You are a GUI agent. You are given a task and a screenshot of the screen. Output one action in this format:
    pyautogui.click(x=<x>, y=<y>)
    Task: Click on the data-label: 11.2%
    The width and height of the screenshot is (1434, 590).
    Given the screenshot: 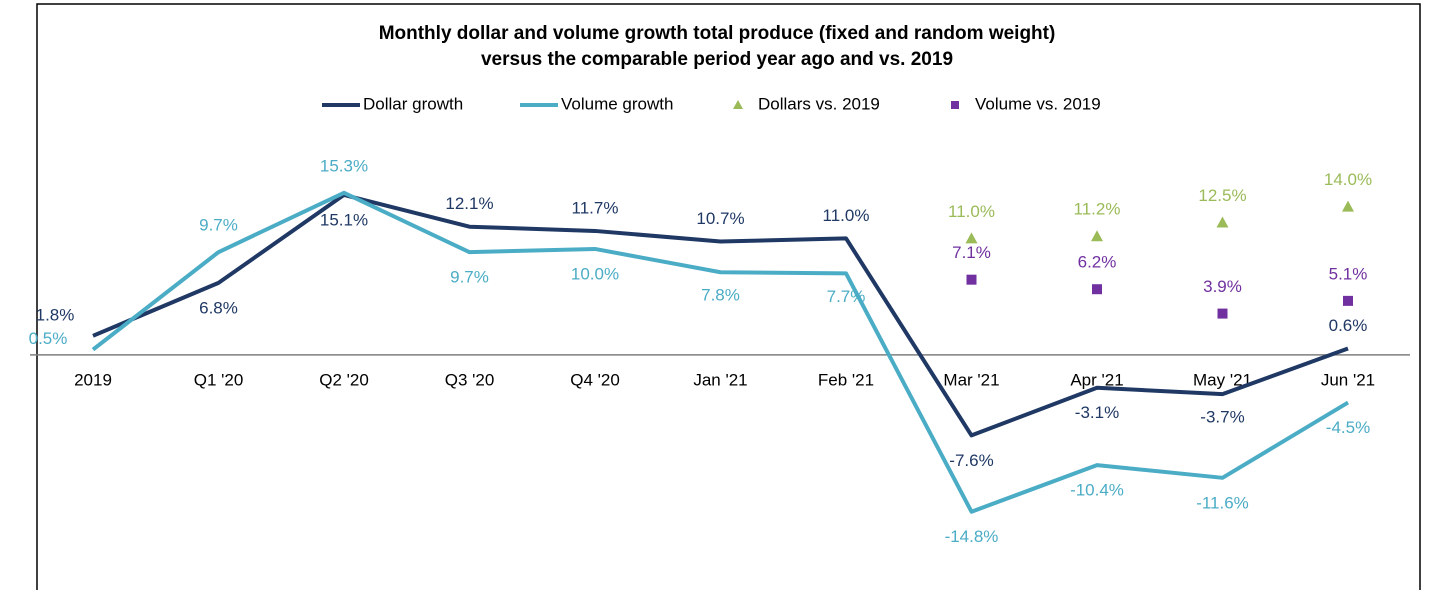 What is the action you would take?
    pyautogui.click(x=1097, y=209)
    